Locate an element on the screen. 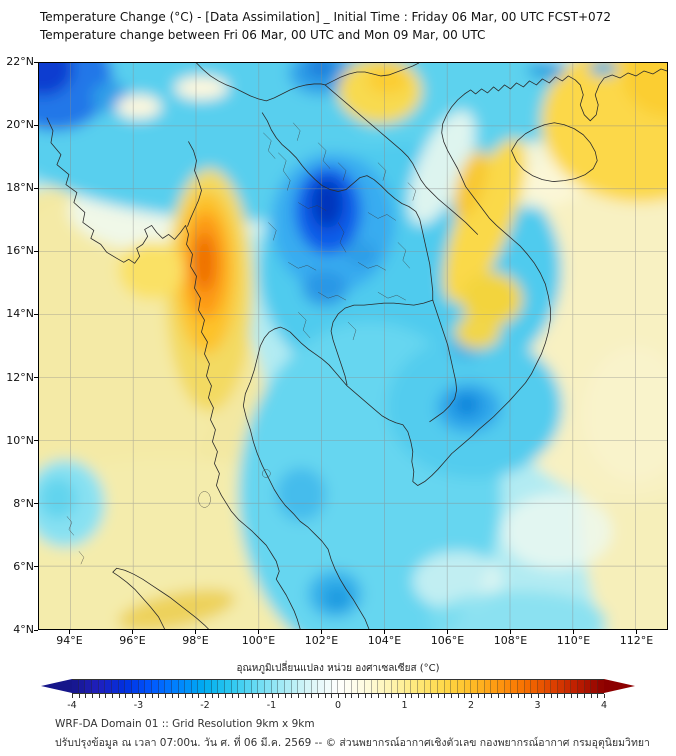 Image resolution: width=676 pixels, height=756 pixels. colorbar-strip is located at coordinates (338, 686).